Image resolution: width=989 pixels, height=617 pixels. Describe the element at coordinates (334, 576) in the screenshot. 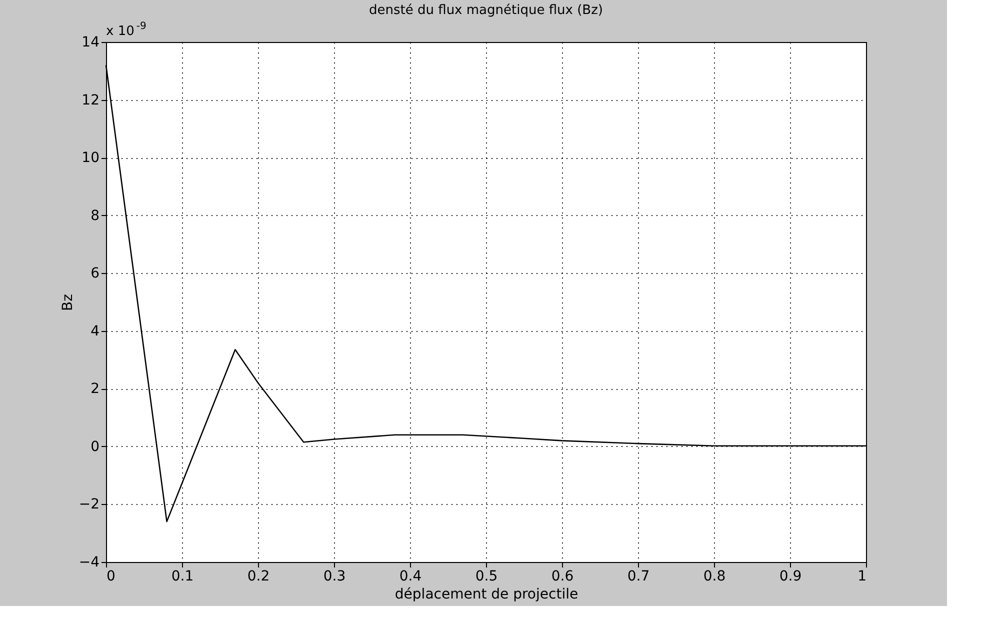

I see `x-tick-label: 0.3` at that location.